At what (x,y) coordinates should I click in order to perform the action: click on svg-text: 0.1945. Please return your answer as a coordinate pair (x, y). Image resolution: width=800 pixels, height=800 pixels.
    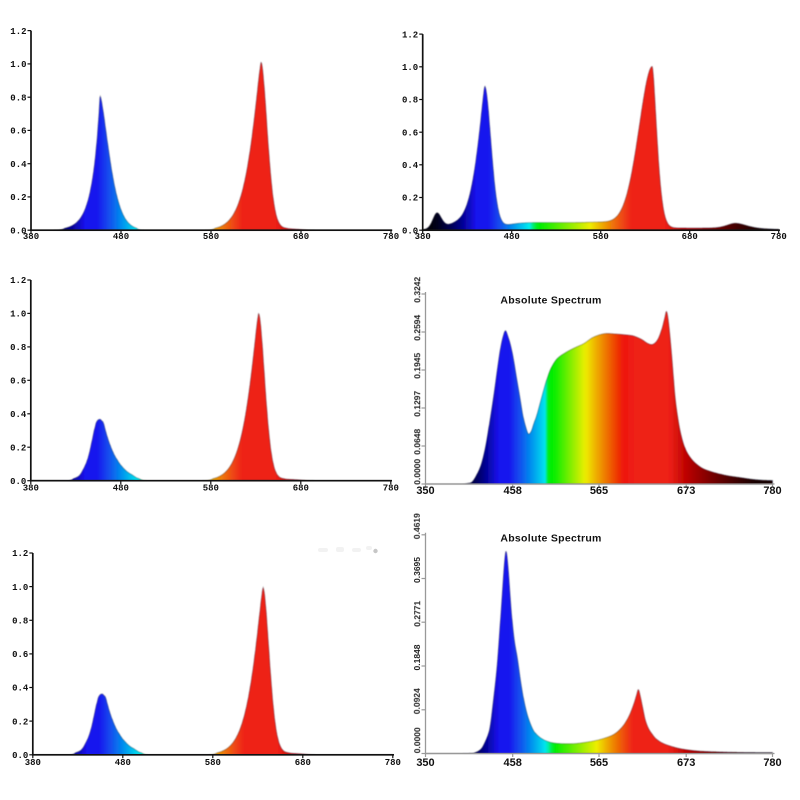
    Looking at the image, I should click on (417, 366).